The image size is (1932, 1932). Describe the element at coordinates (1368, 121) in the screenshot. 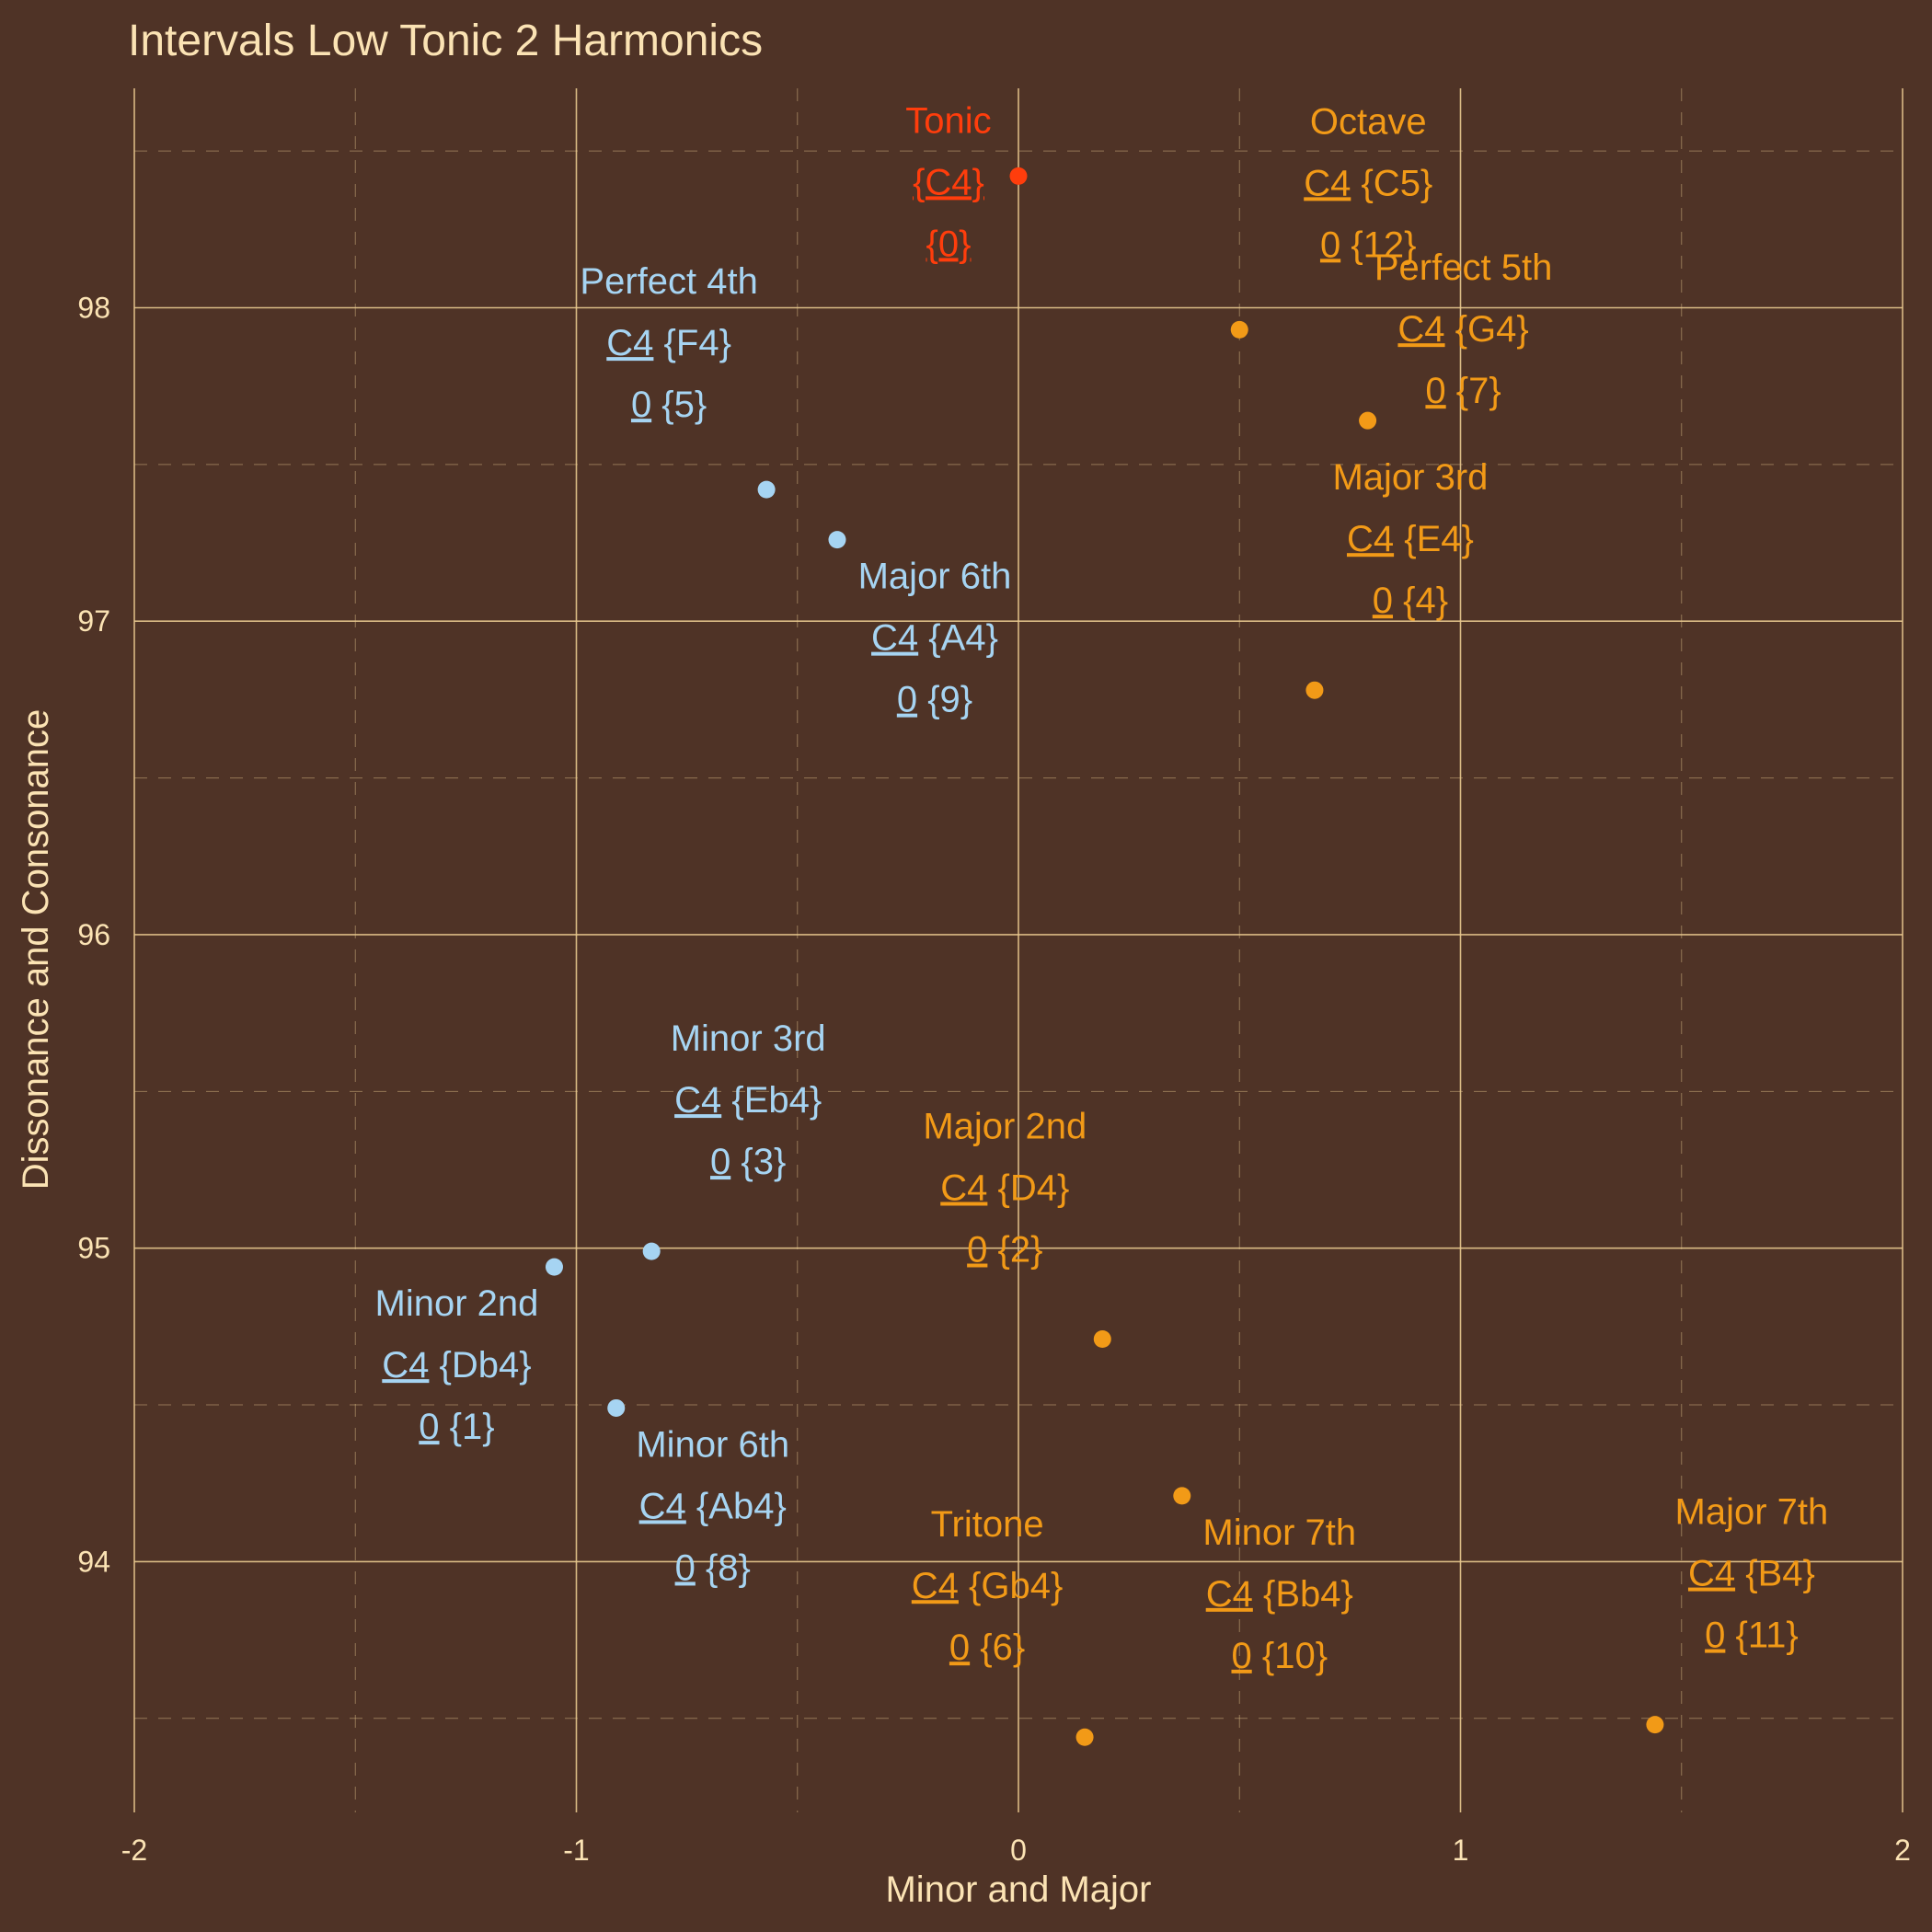

I see `point-label-name: Octave` at that location.